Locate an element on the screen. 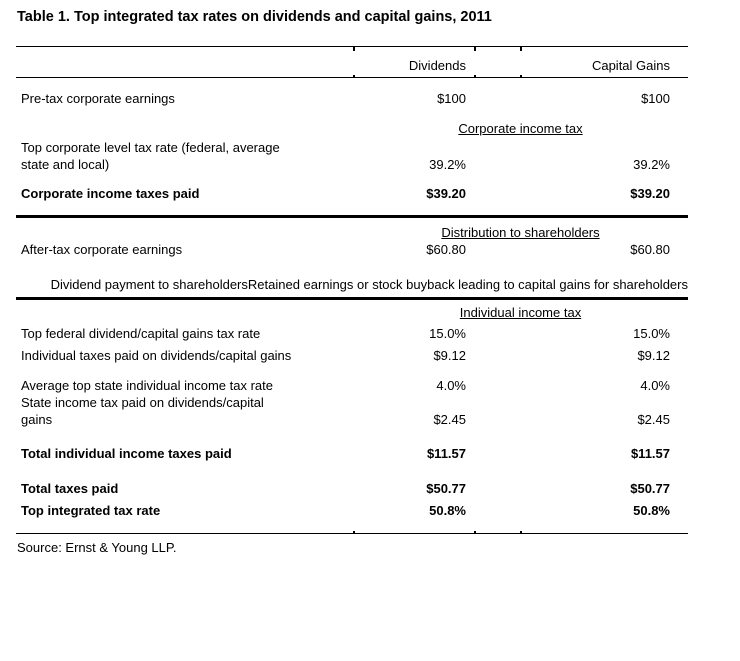 The height and width of the screenshot is (661, 740). source-note: Source: Ernst & Young LLP. is located at coordinates (97, 547).